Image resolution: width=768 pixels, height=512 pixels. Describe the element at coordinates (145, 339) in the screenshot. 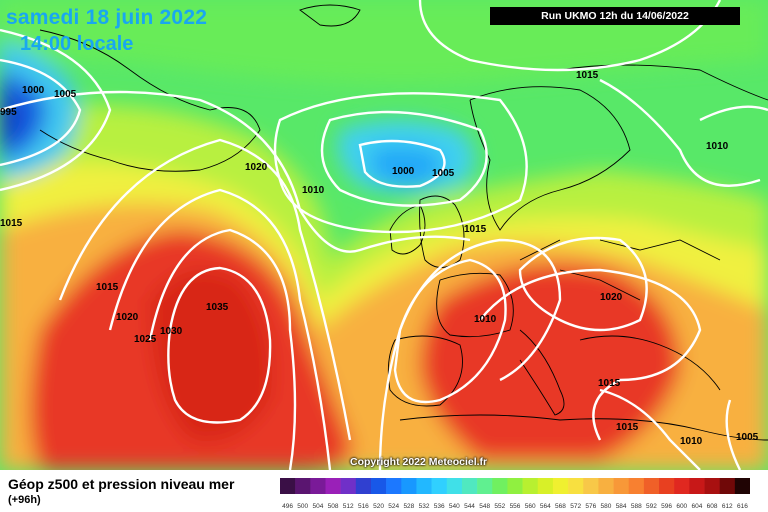

I see `isobar-label: 1025` at that location.